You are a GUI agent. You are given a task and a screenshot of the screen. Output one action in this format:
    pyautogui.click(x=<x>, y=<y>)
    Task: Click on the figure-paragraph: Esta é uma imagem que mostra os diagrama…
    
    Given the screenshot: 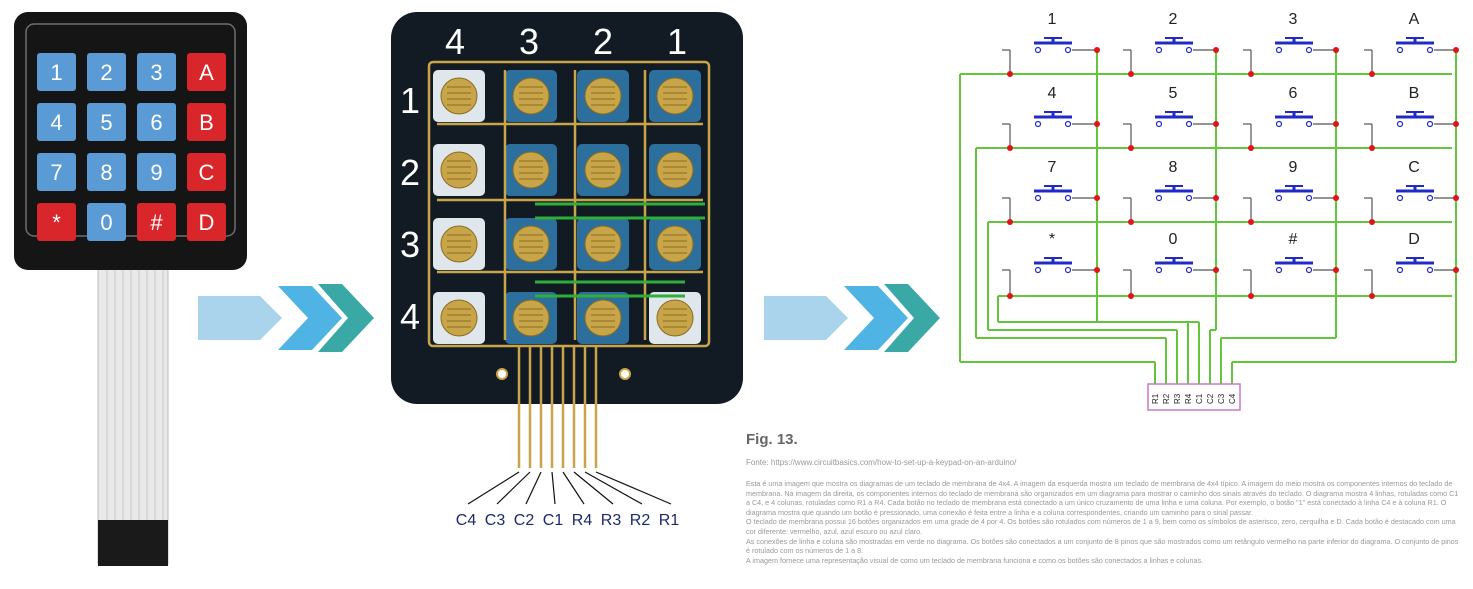 What is the action you would take?
    pyautogui.click(x=1102, y=498)
    